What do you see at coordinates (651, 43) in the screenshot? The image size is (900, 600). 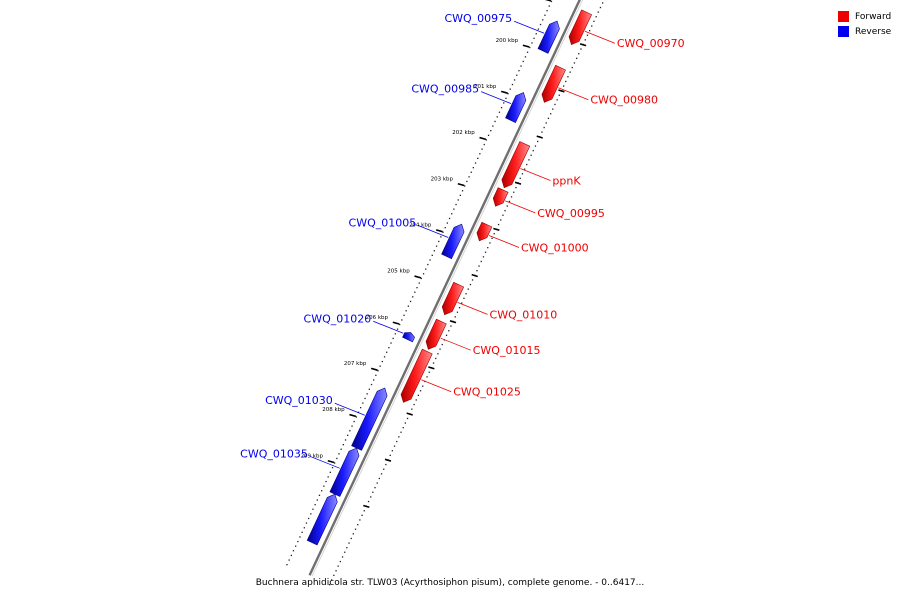 I see `gene-label: CWQ_00970` at bounding box center [651, 43].